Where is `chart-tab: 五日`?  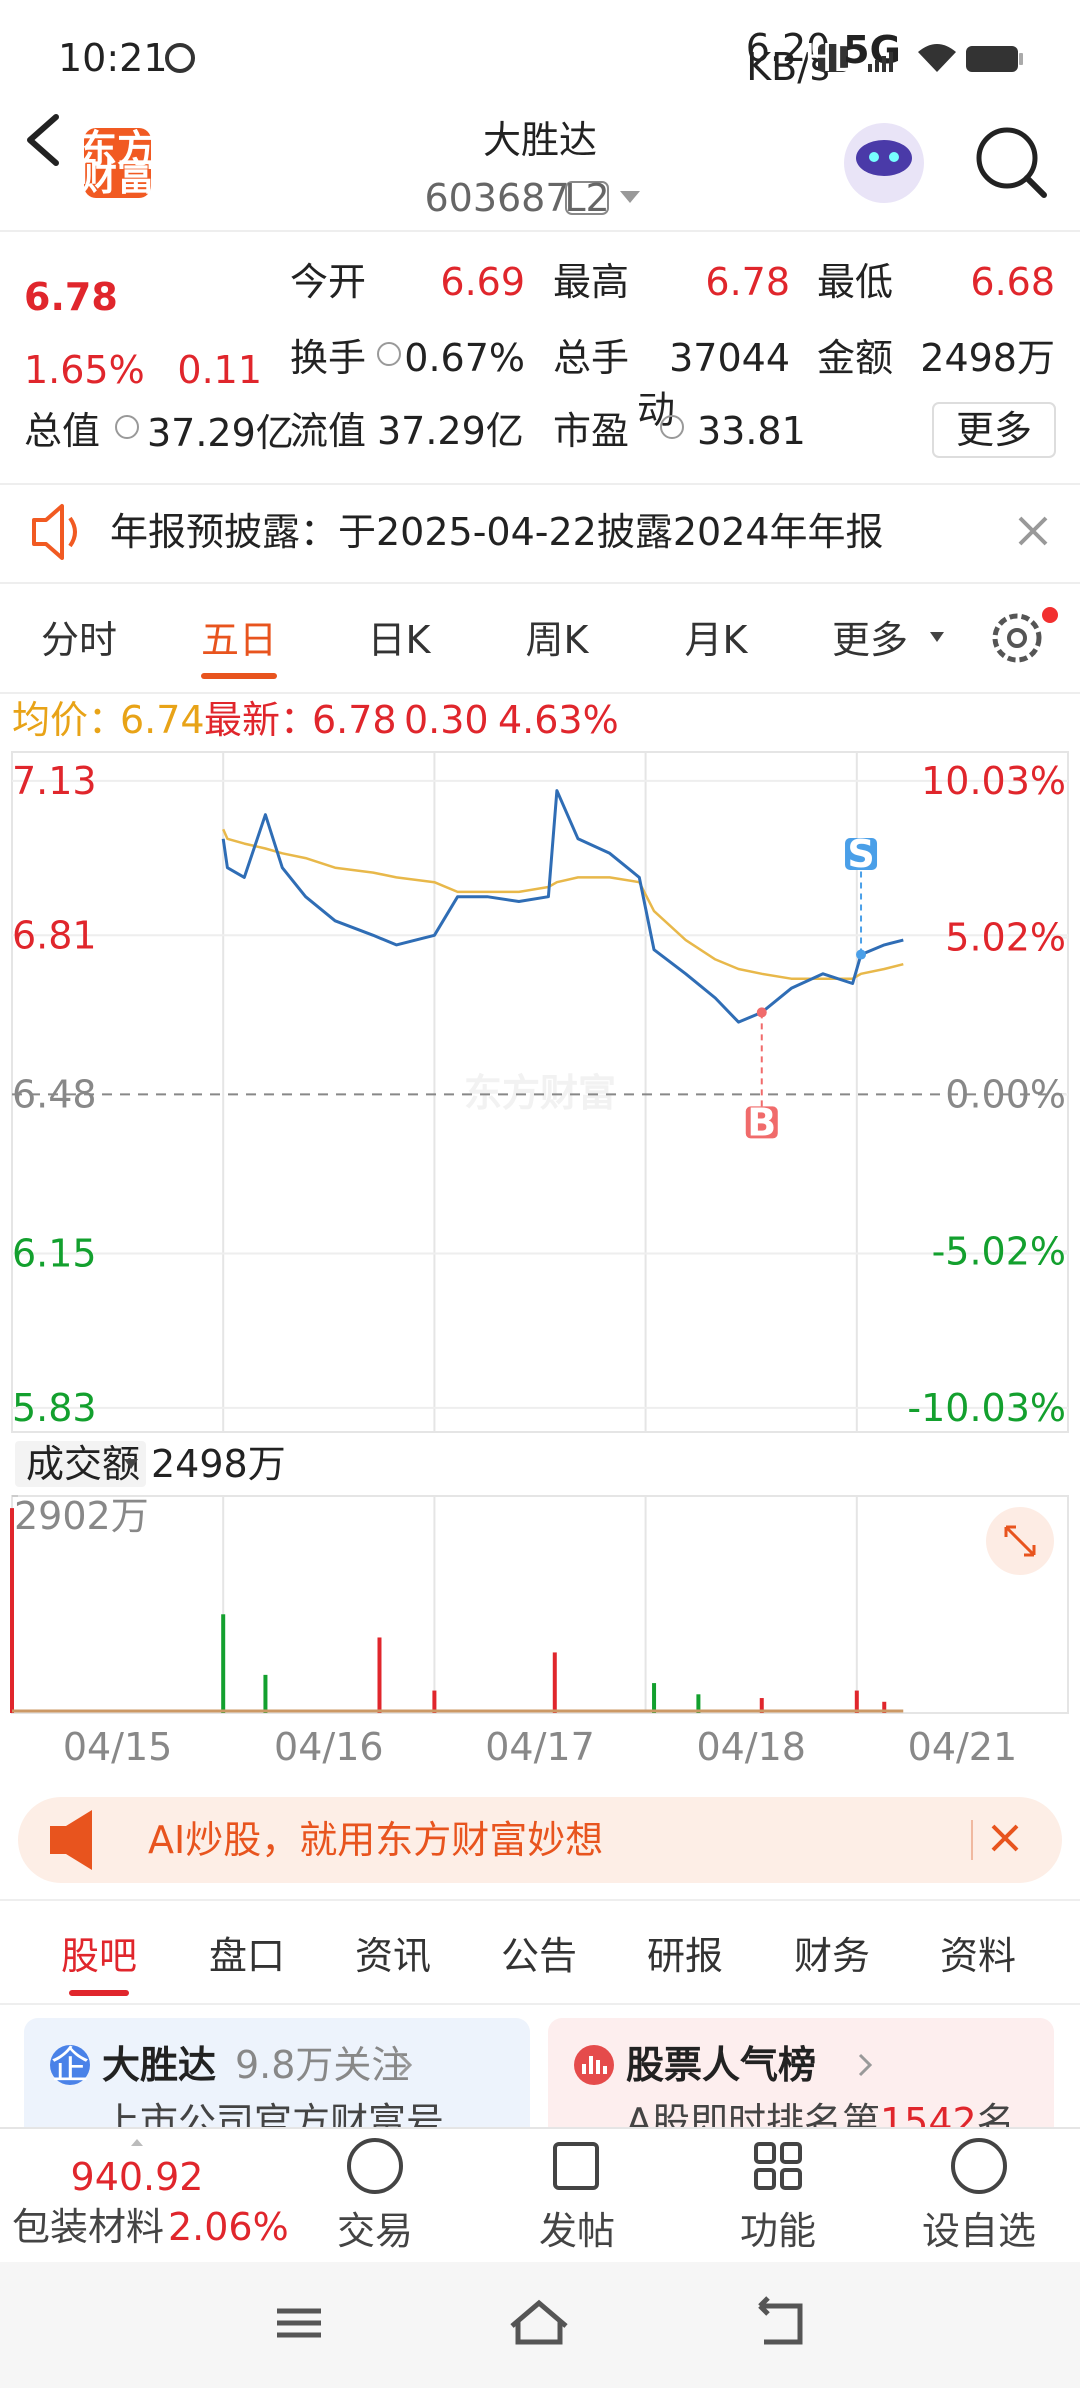
chart-tab: 五日 is located at coordinates (239, 640).